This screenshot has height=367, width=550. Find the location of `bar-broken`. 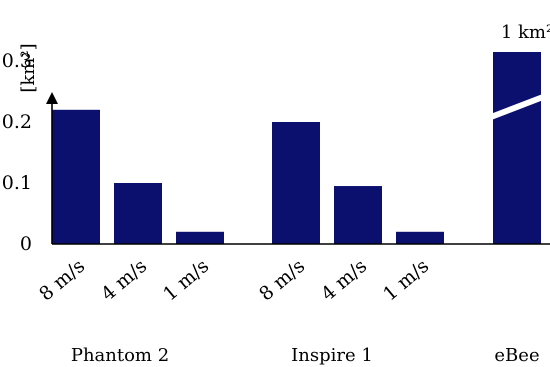

bar-broken is located at coordinates (517, 148).